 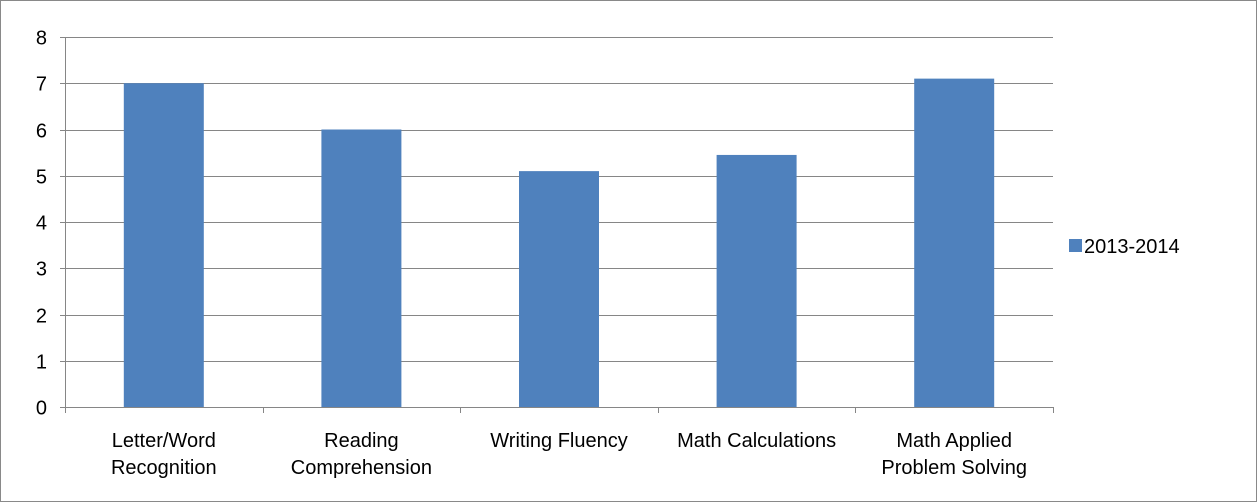 I want to click on y-tick-labels: 0 1 2 3 4 5 6 7 8, so click(x=41, y=224).